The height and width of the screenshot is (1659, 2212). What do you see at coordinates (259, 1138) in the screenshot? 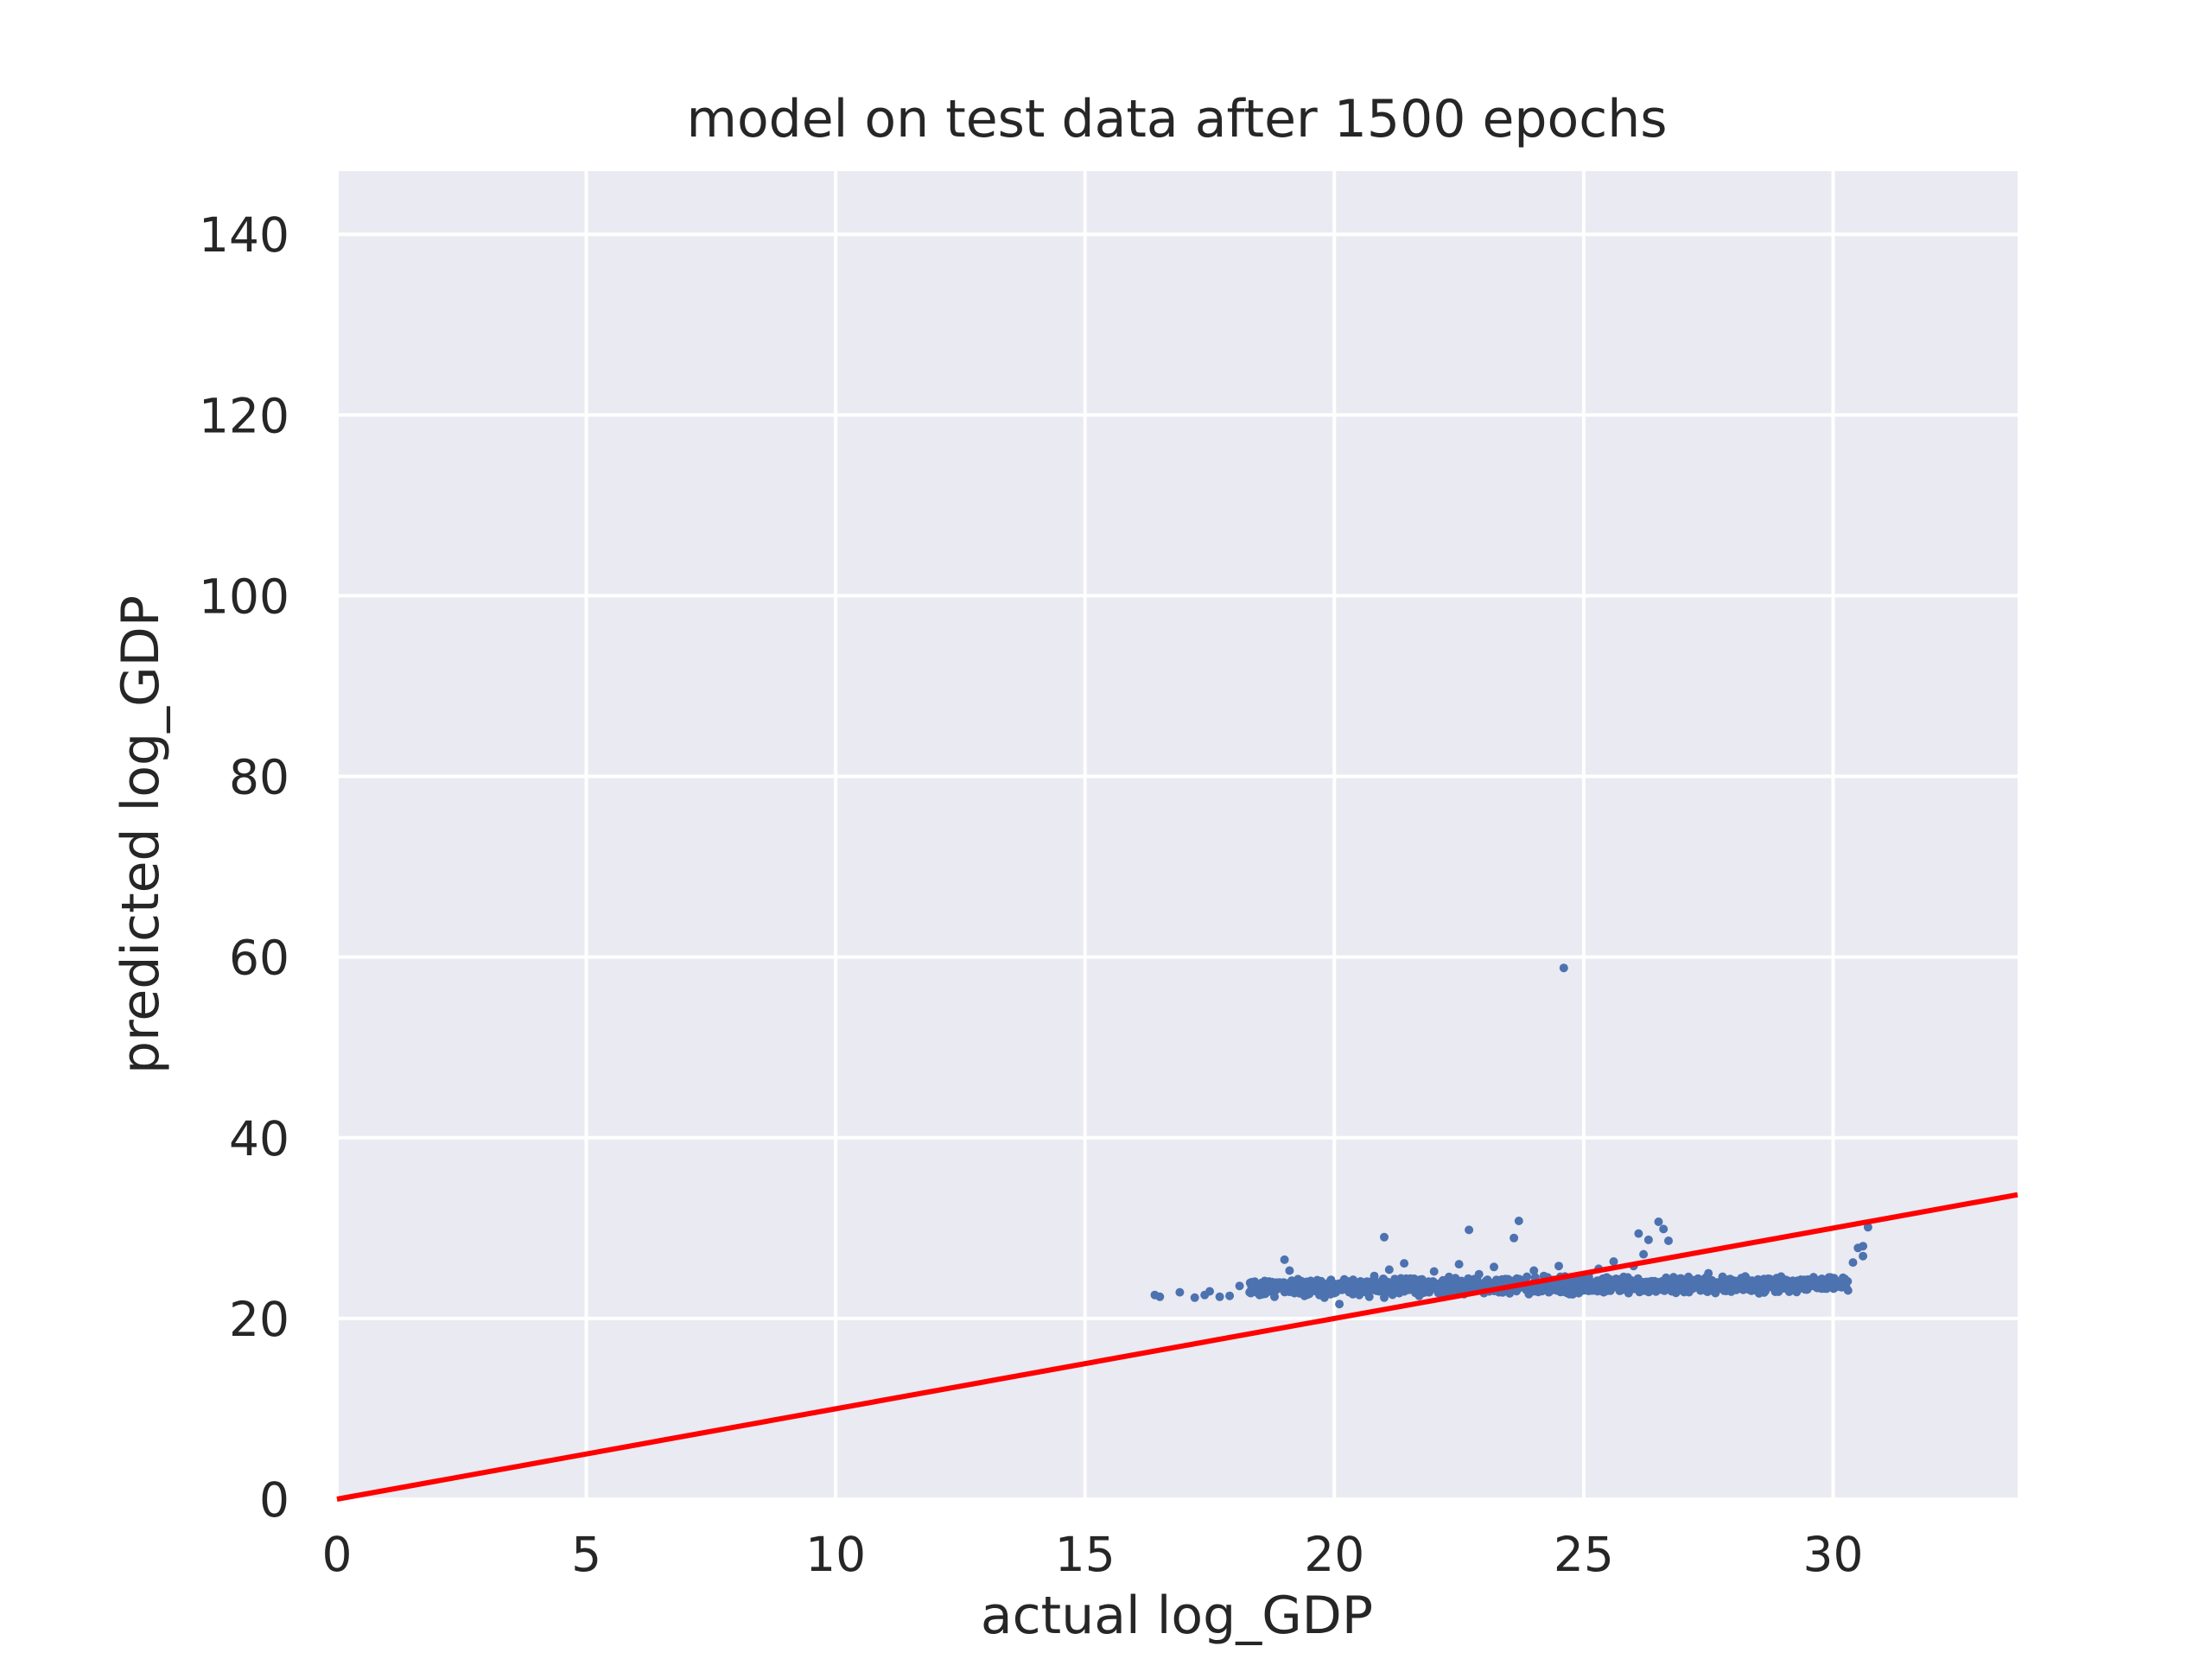
I see `y-tick-label: 40` at bounding box center [259, 1138].